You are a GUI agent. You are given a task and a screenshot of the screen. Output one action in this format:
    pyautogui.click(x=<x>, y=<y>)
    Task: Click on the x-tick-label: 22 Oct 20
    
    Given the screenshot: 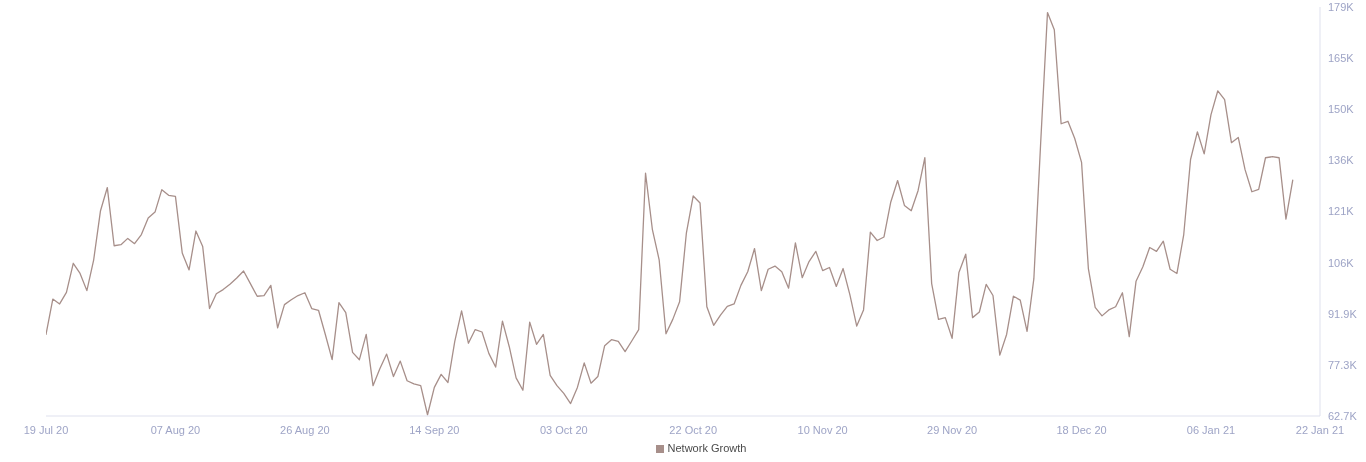 What is the action you would take?
    pyautogui.click(x=693, y=429)
    